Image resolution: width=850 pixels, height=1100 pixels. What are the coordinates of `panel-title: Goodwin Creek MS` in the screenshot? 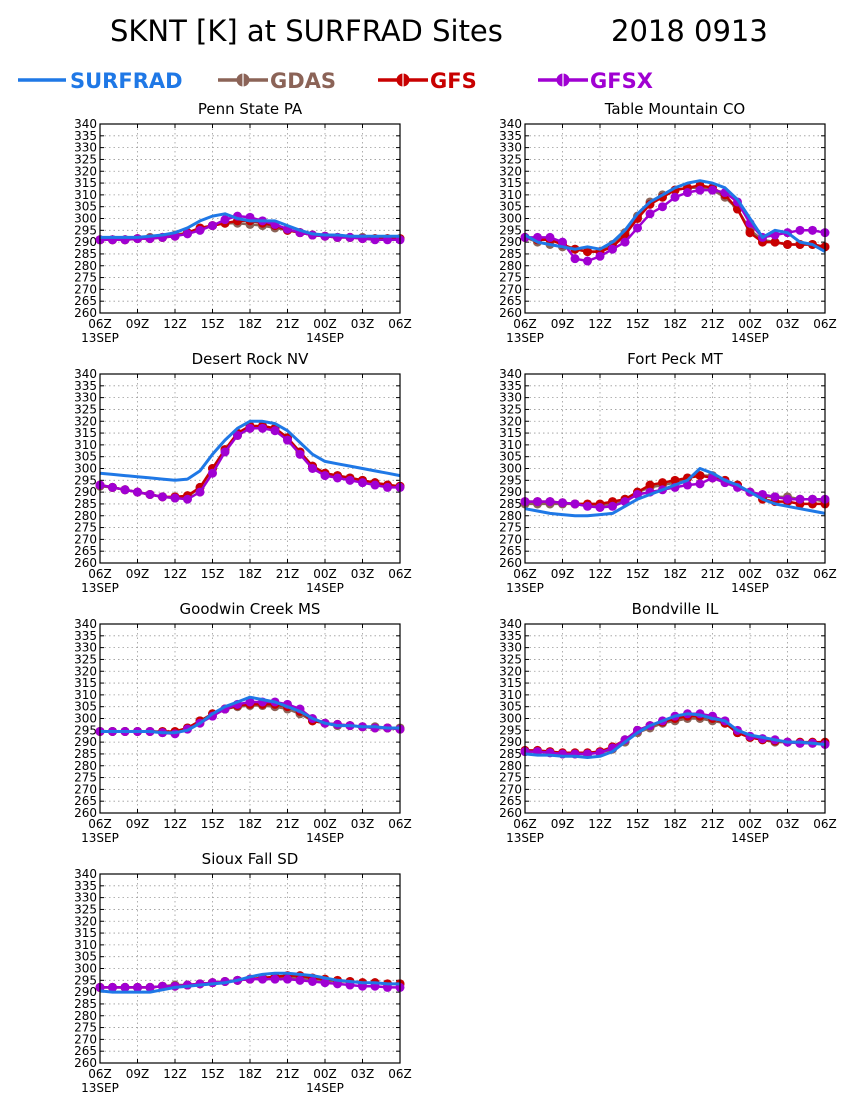 It's located at (250, 609).